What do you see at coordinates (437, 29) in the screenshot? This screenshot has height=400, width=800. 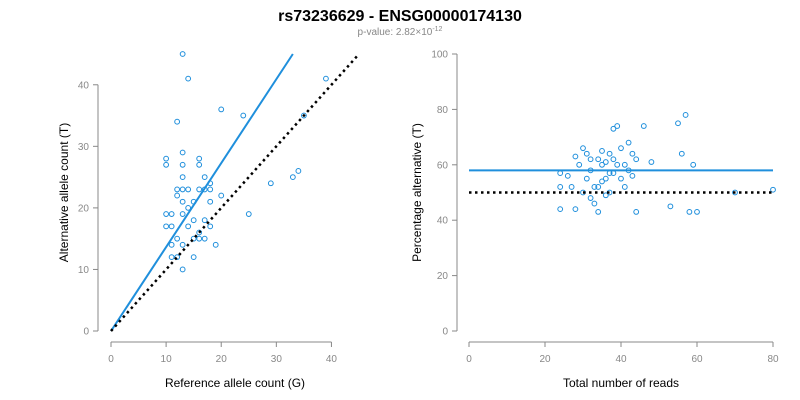 I see `subtitle-exponent: -12` at bounding box center [437, 29].